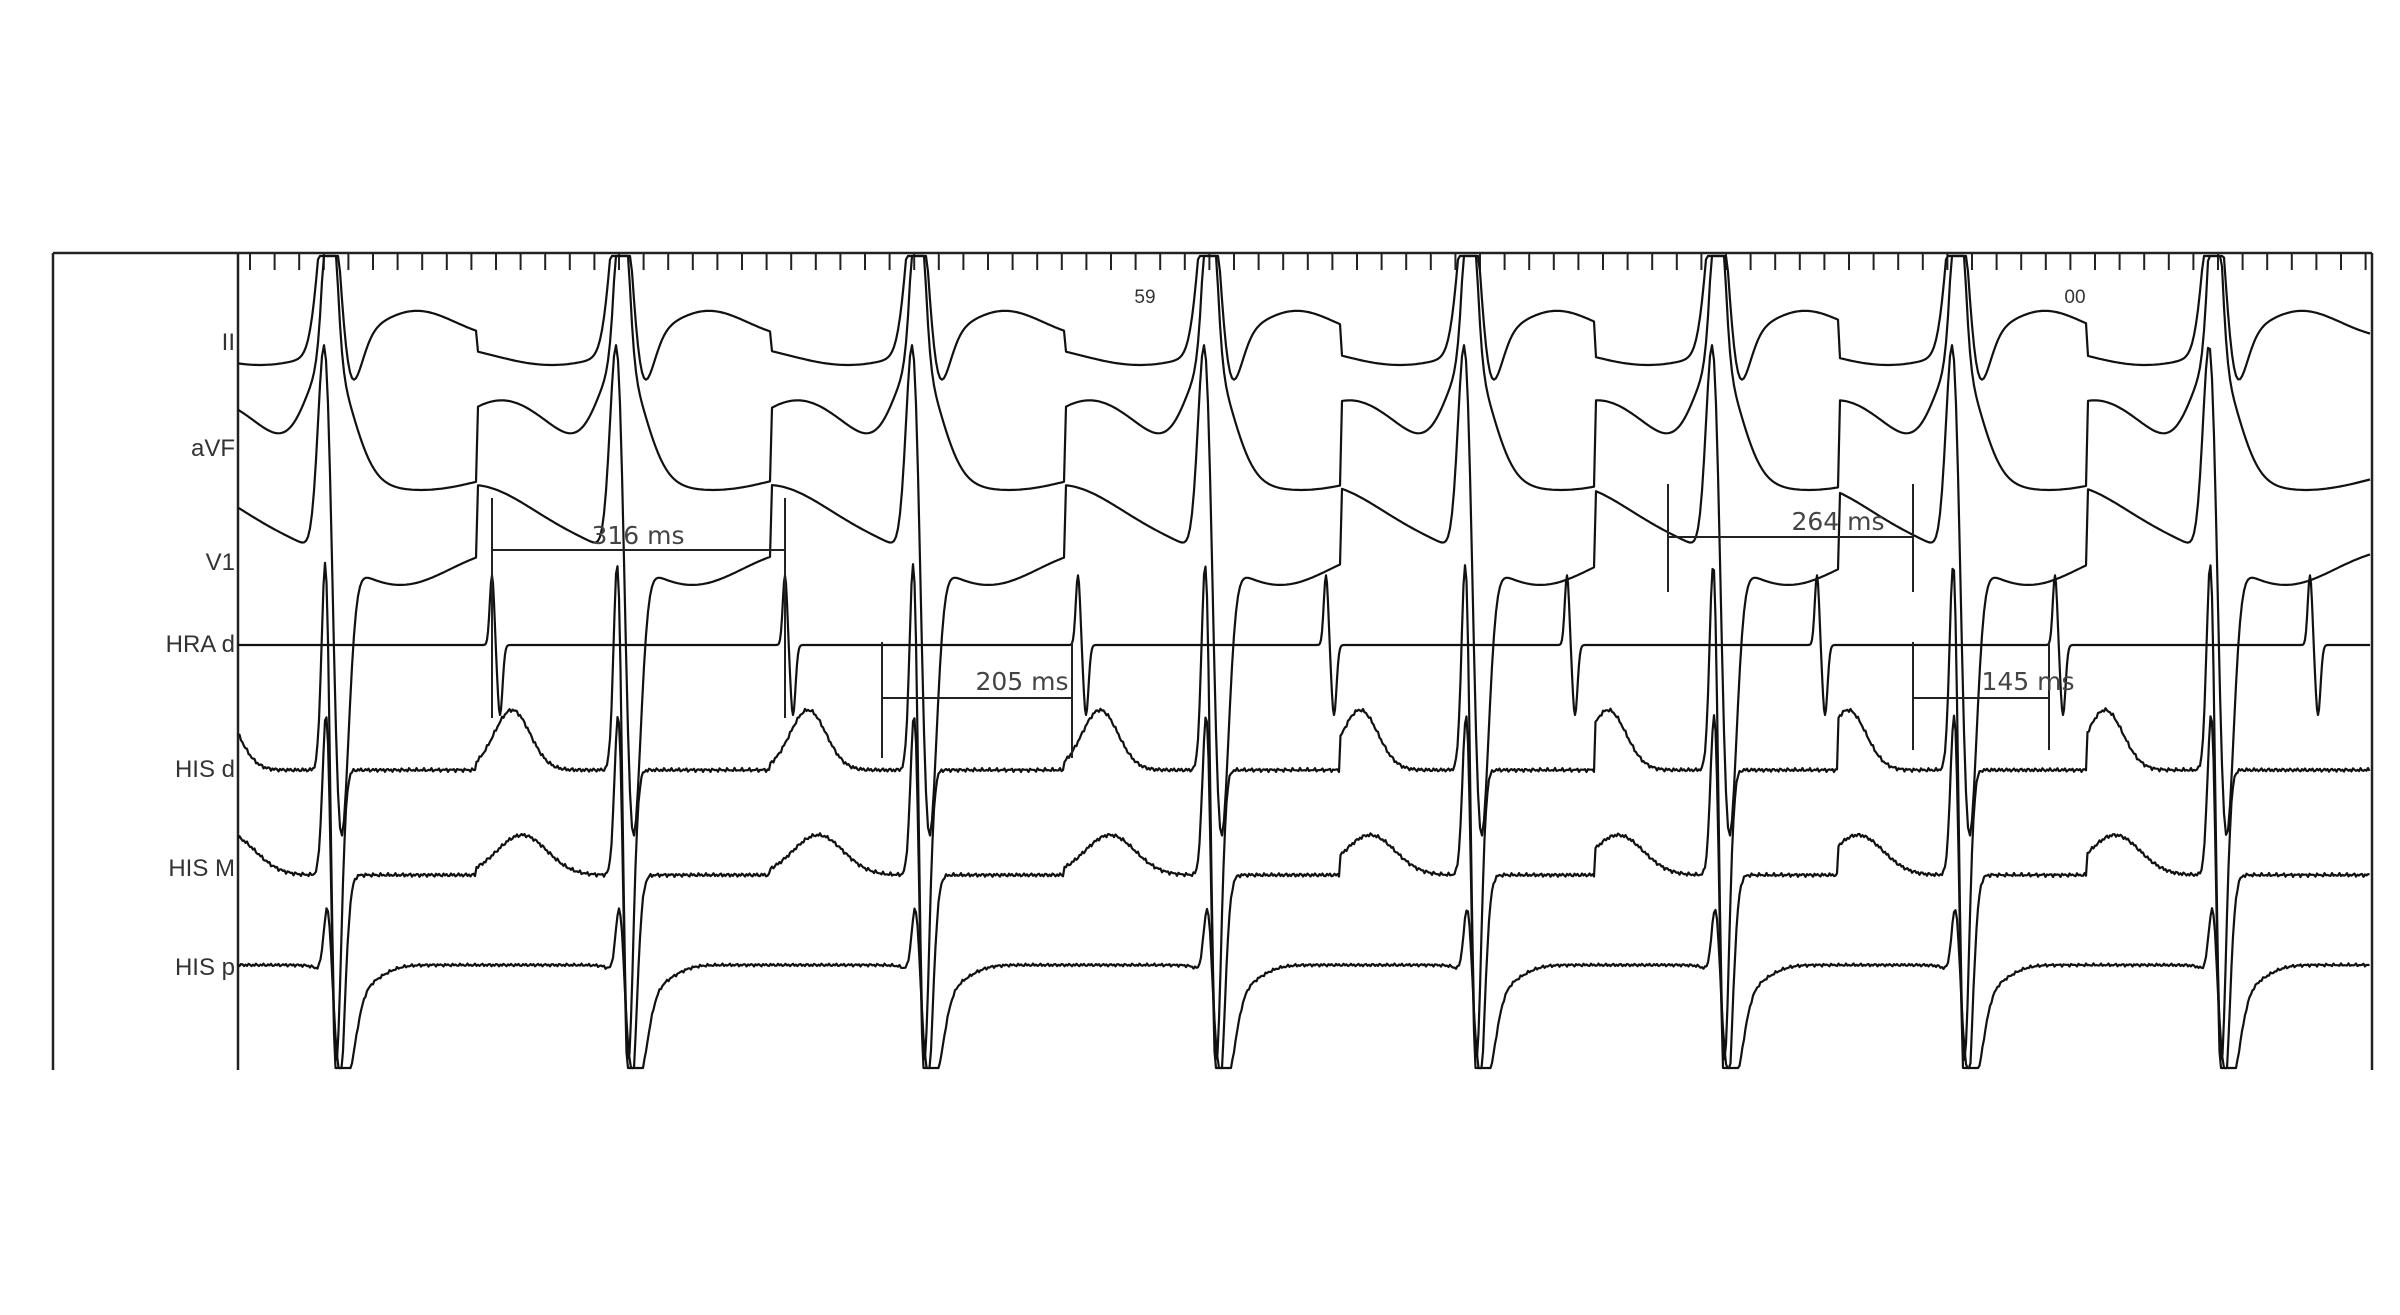 This screenshot has width=2400, height=1315. I want to click on lead-label-ii: II, so click(228, 342).